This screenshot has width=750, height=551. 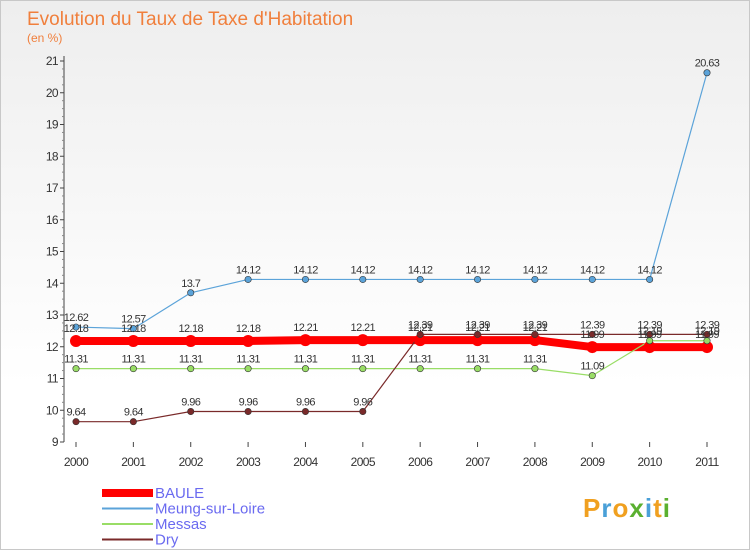 What do you see at coordinates (133, 462) in the screenshot?
I see `x-tick-label: 2001` at bounding box center [133, 462].